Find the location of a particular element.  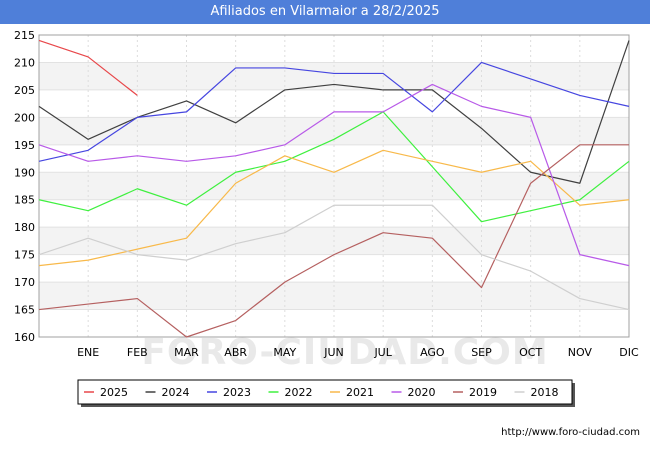

y-tick-label: 200 is located at coordinates (24, 117).